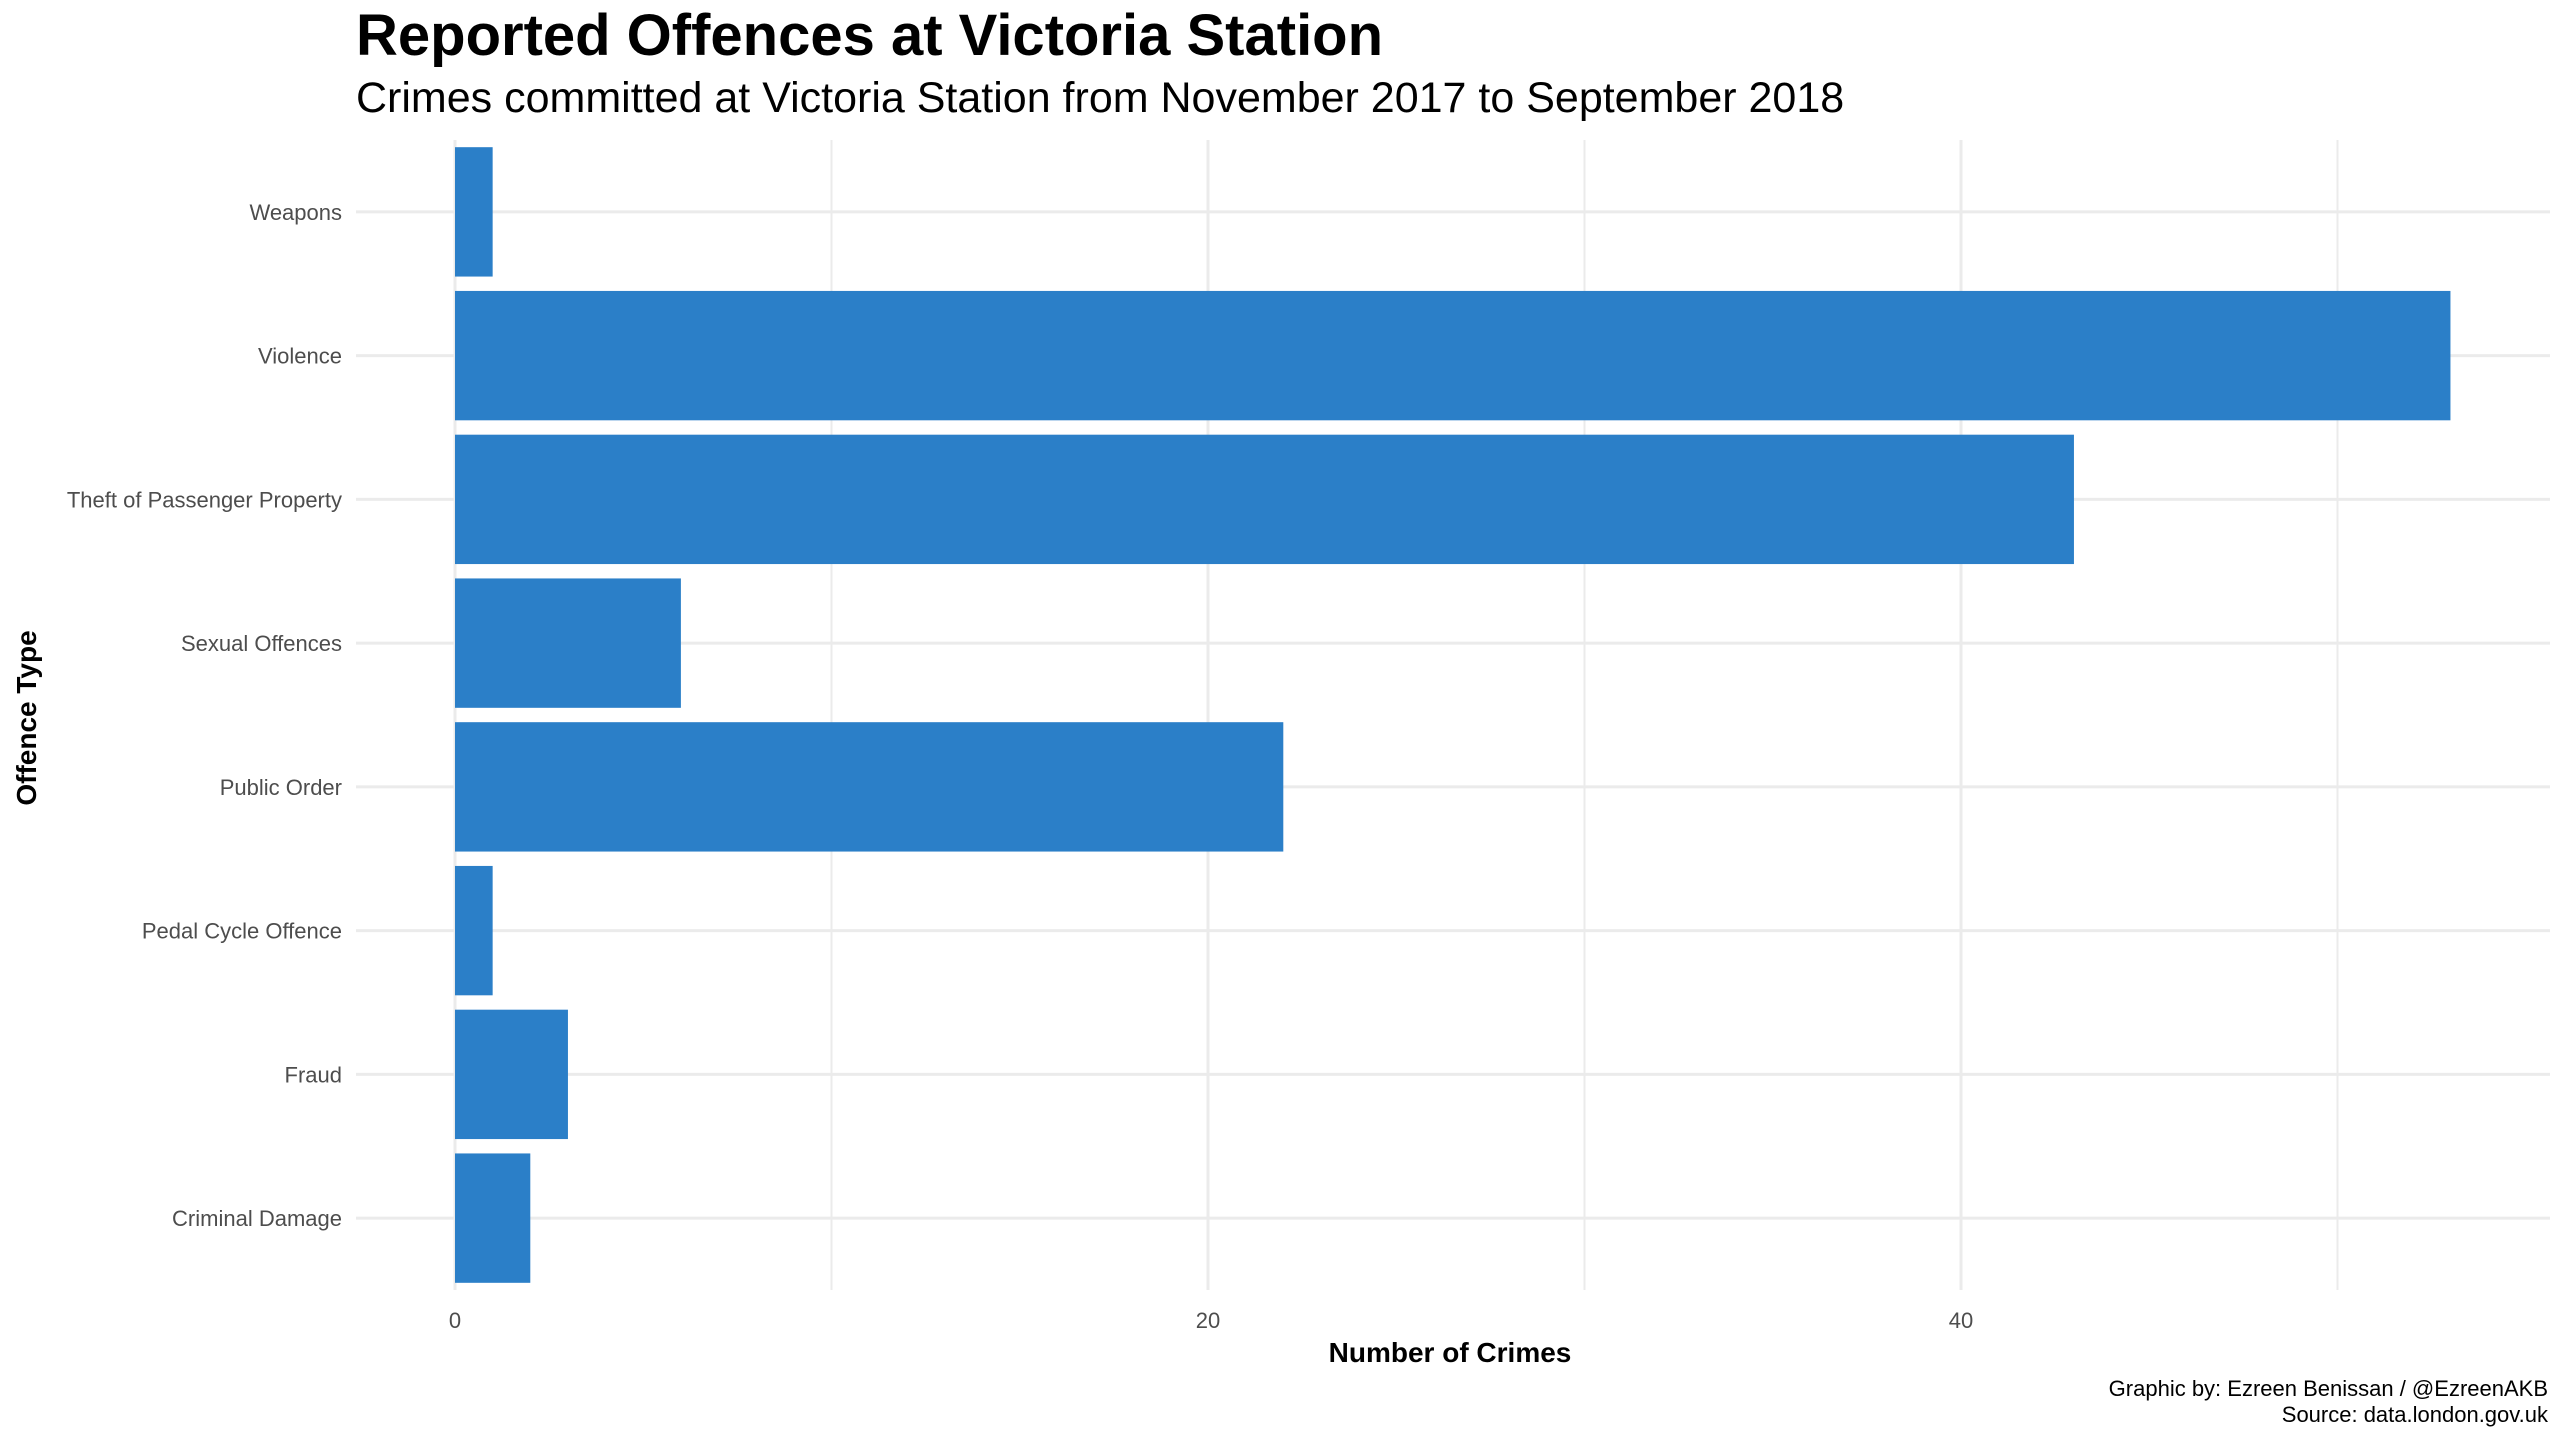  I want to click on y-tick-label: Violence, so click(300, 356).